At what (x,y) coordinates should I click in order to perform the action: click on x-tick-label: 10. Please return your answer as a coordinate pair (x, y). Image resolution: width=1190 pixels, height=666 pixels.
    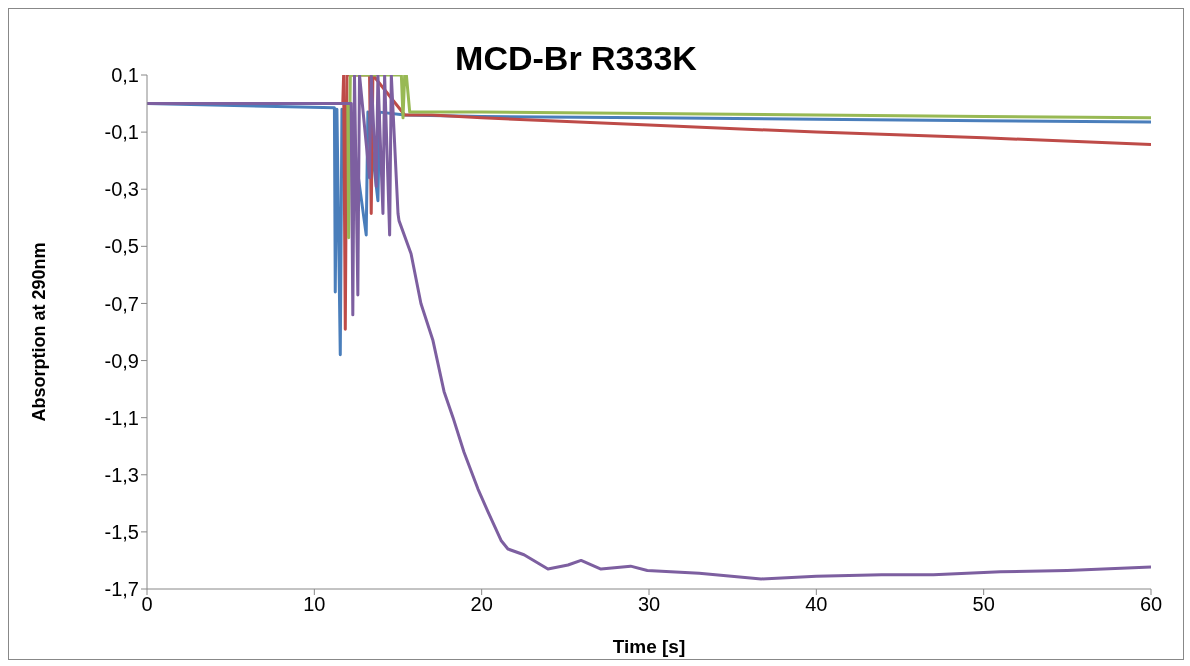
    Looking at the image, I should click on (314, 604).